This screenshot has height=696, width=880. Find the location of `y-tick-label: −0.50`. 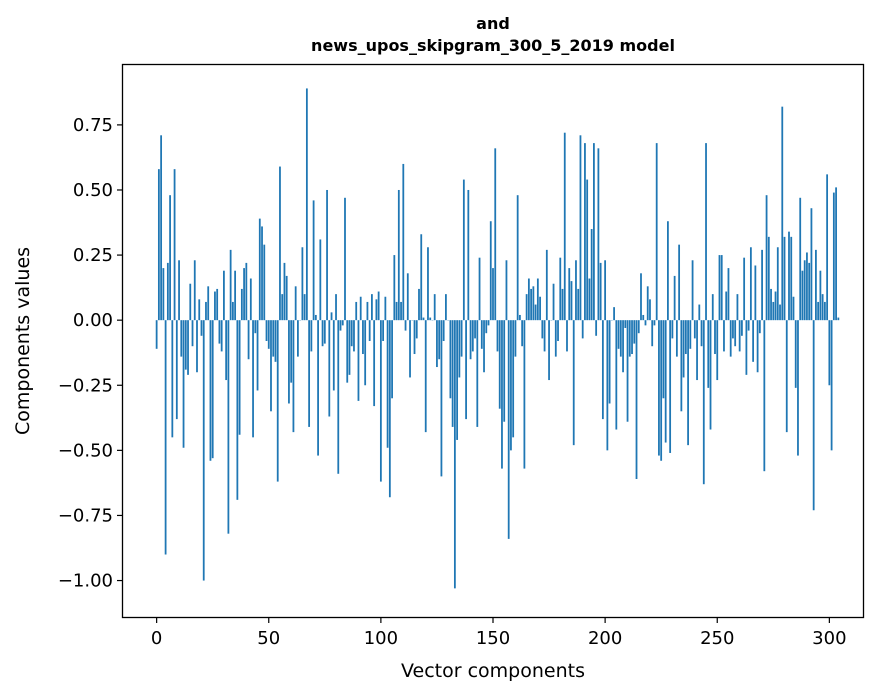

y-tick-label: −0.50 is located at coordinates (85, 450).